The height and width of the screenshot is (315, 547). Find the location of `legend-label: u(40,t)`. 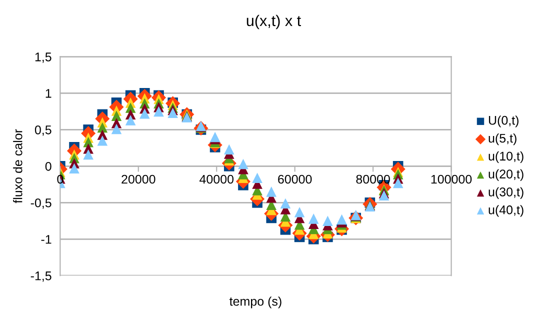

legend-label: u(40,t) is located at coordinates (506, 211).